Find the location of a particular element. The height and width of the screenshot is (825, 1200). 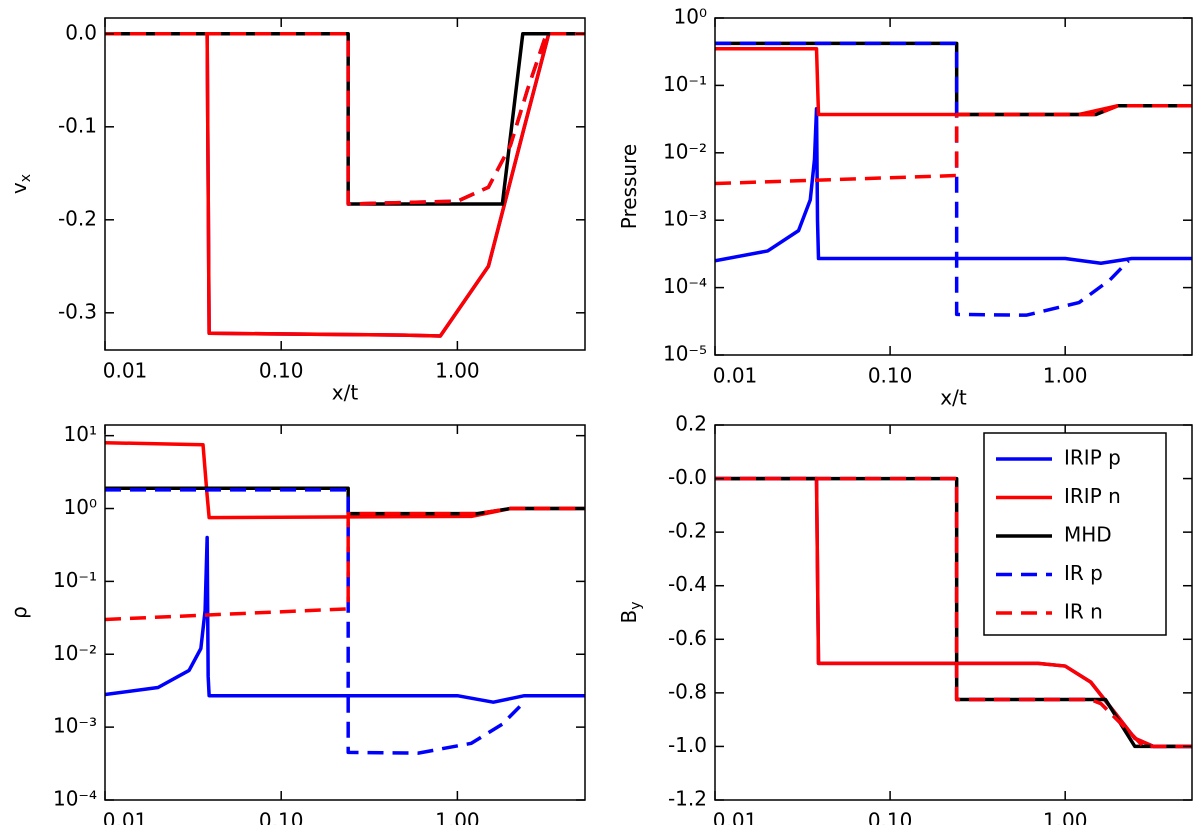

y-tick-label: 10¹ is located at coordinates (80, 434).